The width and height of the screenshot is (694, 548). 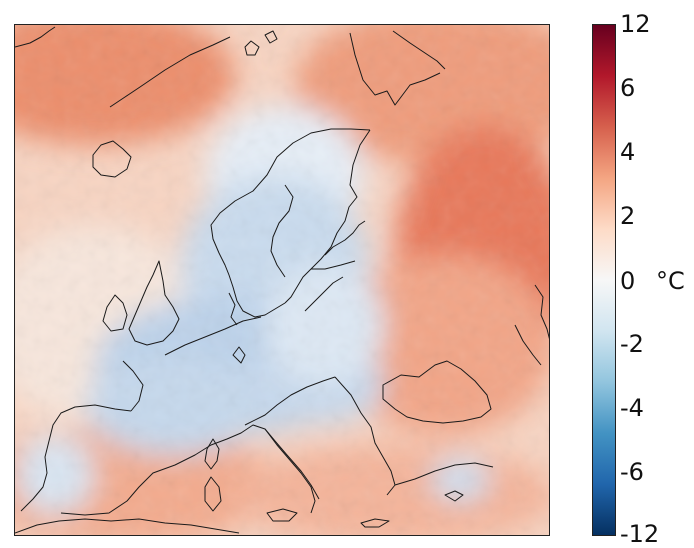 I want to click on colorbar-tick-label: 6, so click(x=628, y=88).